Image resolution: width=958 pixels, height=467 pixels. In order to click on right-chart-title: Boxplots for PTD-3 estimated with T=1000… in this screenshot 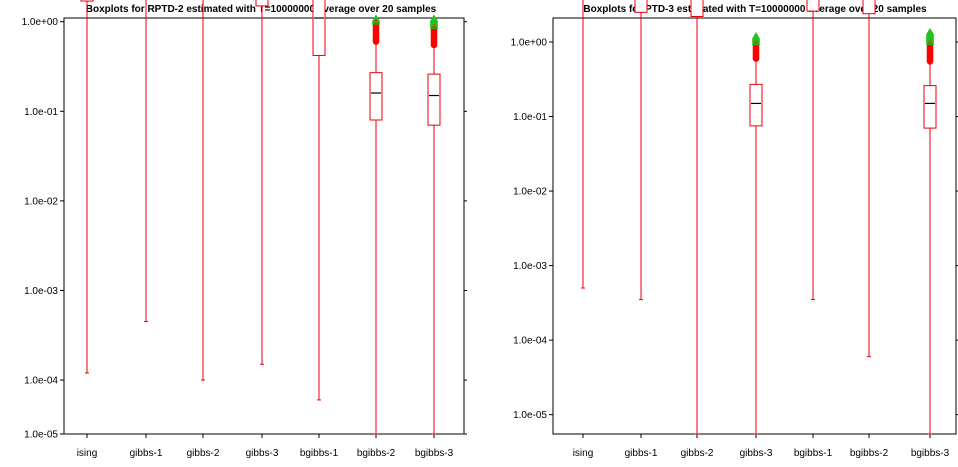, I will do `click(755, 9)`.